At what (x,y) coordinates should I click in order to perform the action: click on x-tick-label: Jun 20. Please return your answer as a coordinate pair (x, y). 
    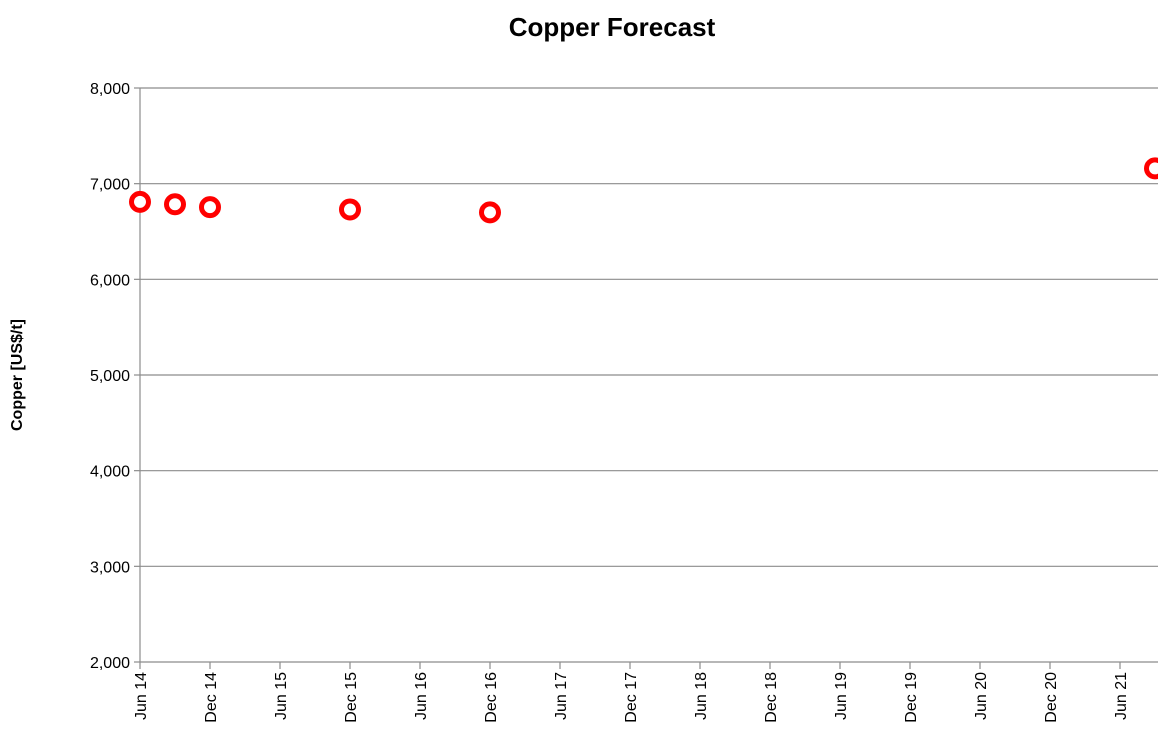
    Looking at the image, I should click on (981, 696).